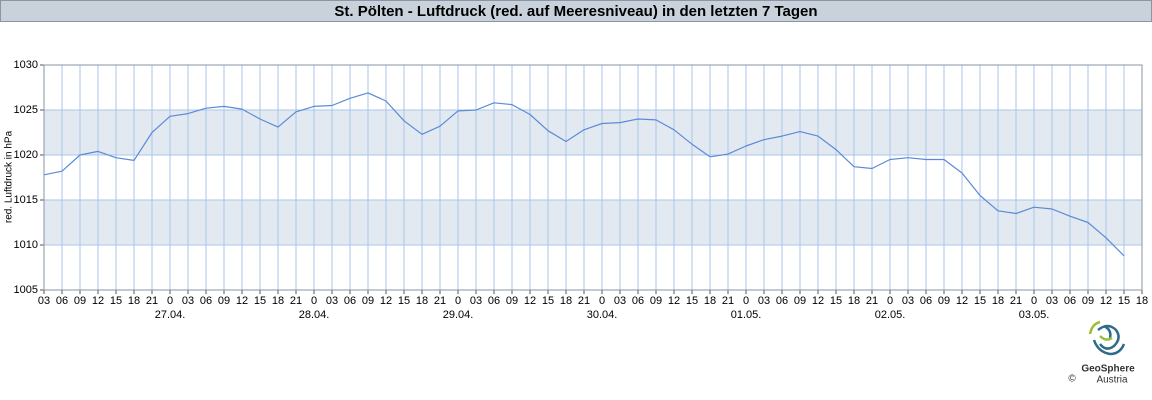 The width and height of the screenshot is (1152, 400). What do you see at coordinates (1034, 315) in the screenshot?
I see `date-label: 03.05.` at bounding box center [1034, 315].